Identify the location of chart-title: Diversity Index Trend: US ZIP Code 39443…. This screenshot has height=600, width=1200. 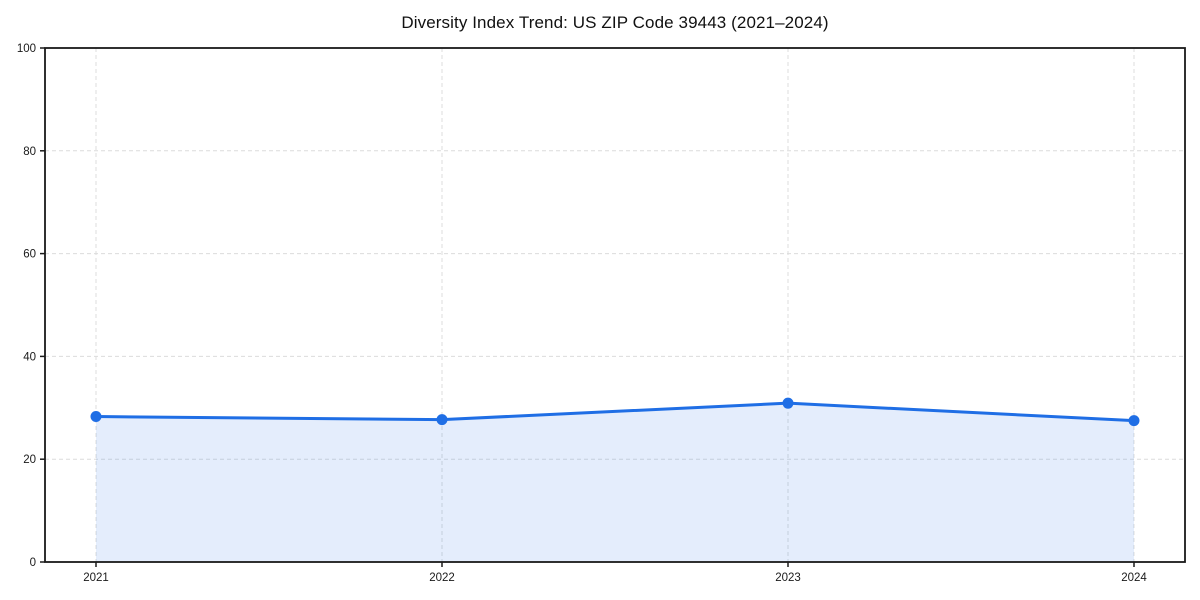
(615, 22).